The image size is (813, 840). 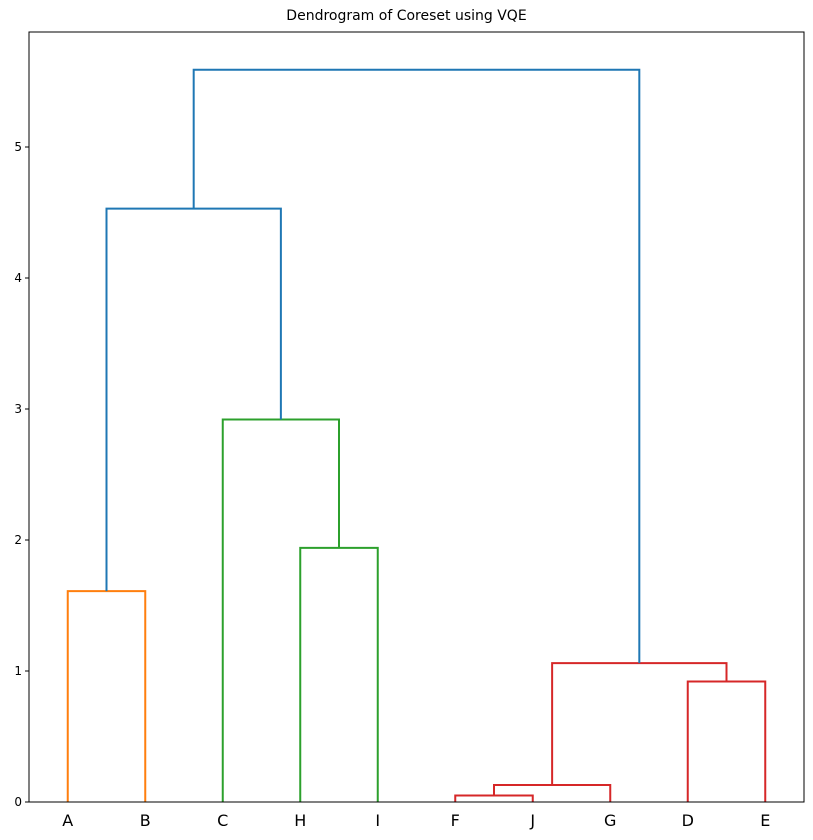 What do you see at coordinates (765, 820) in the screenshot?
I see `x-tick-label: E` at bounding box center [765, 820].